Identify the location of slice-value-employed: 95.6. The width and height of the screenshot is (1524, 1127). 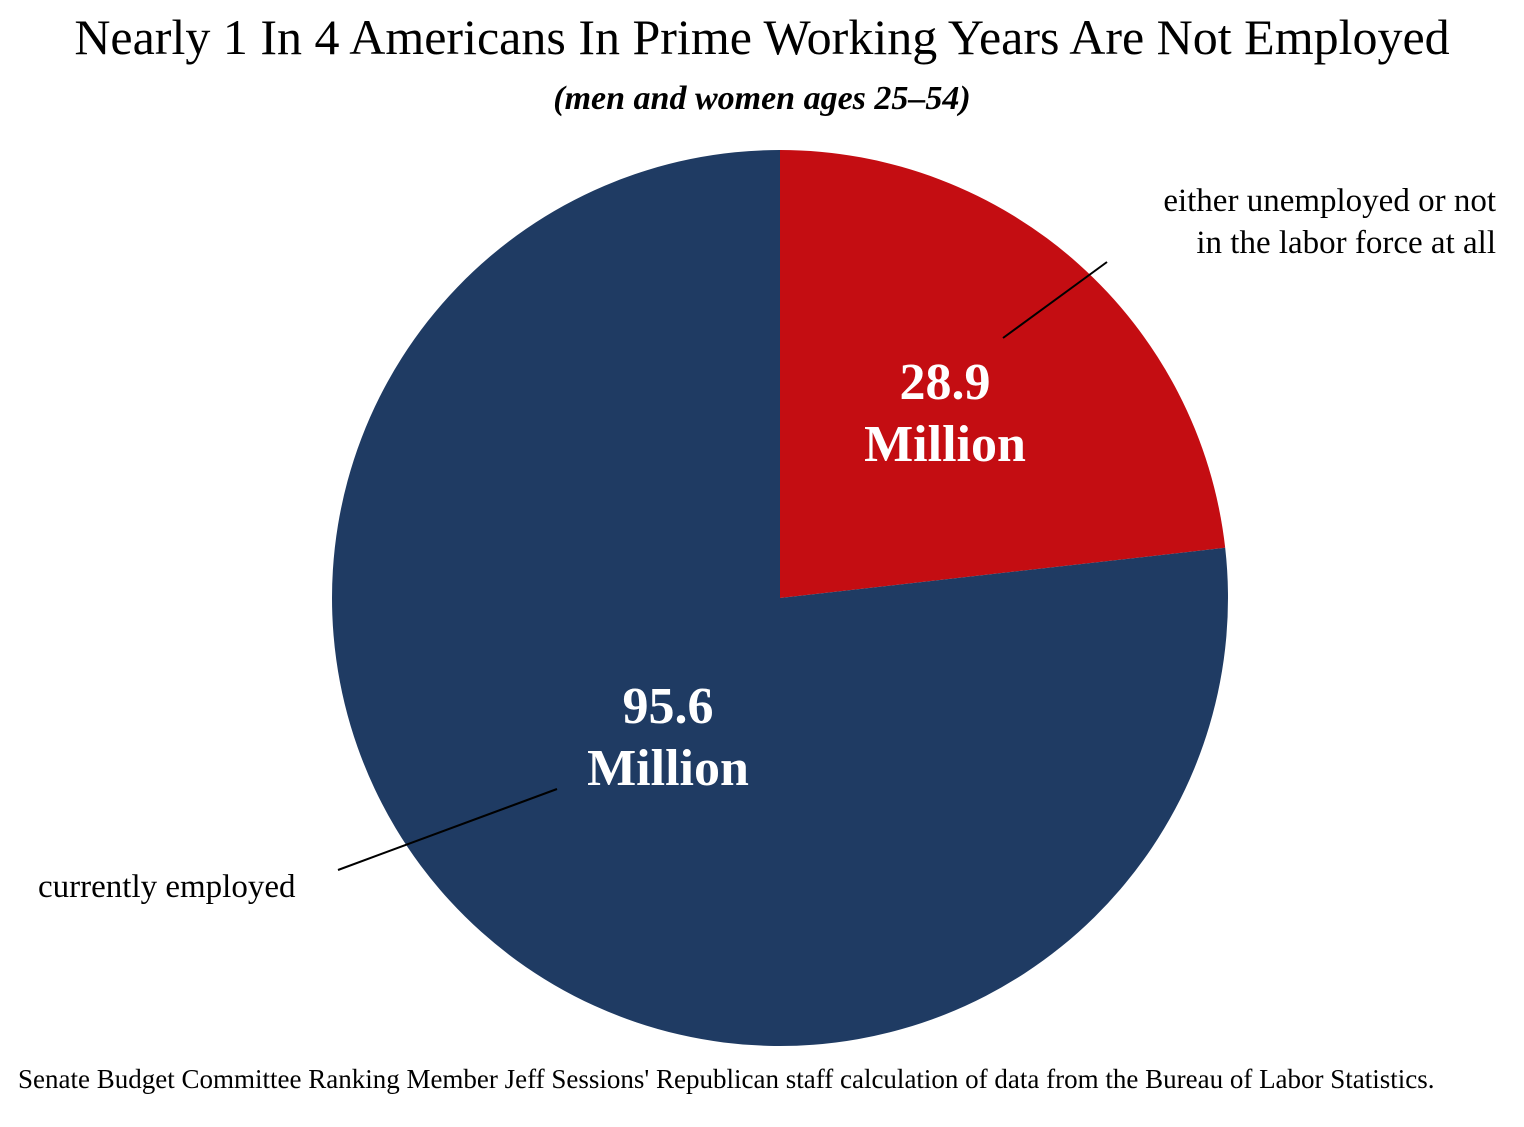
(668, 706).